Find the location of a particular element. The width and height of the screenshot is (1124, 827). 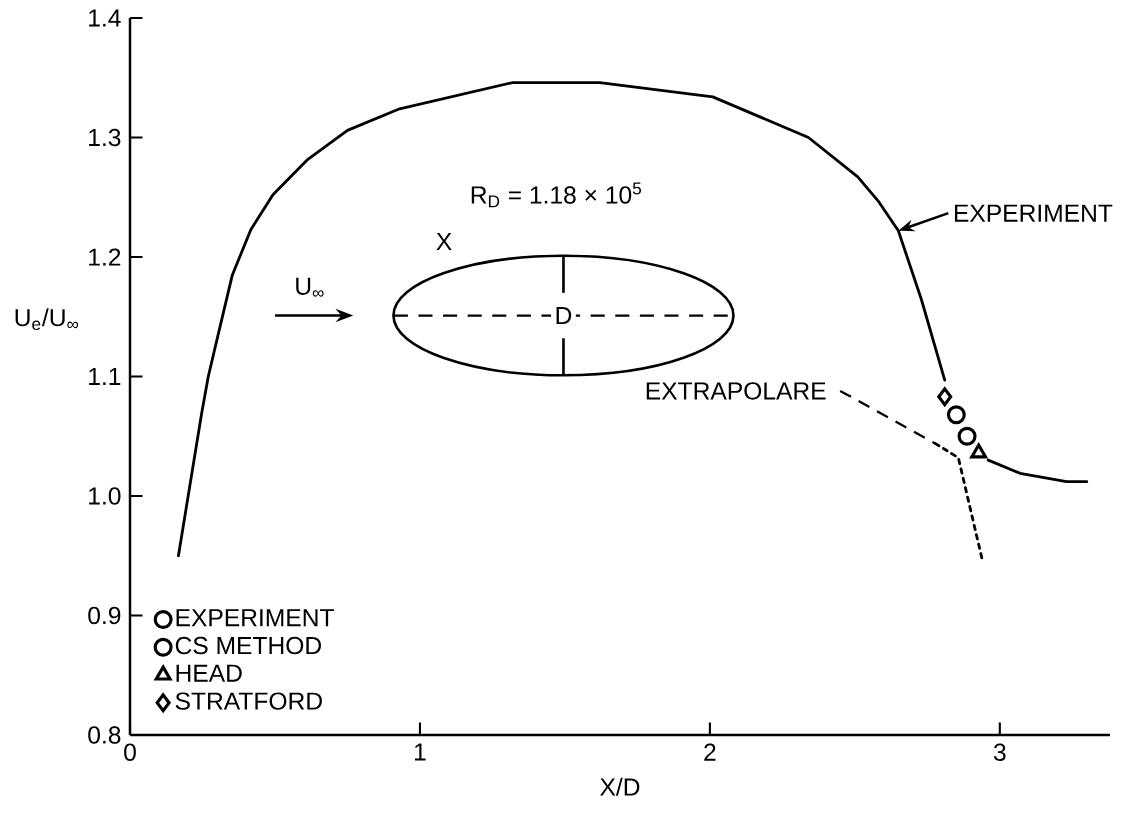

y-tick-label: 1.2 is located at coordinates (105, 257).